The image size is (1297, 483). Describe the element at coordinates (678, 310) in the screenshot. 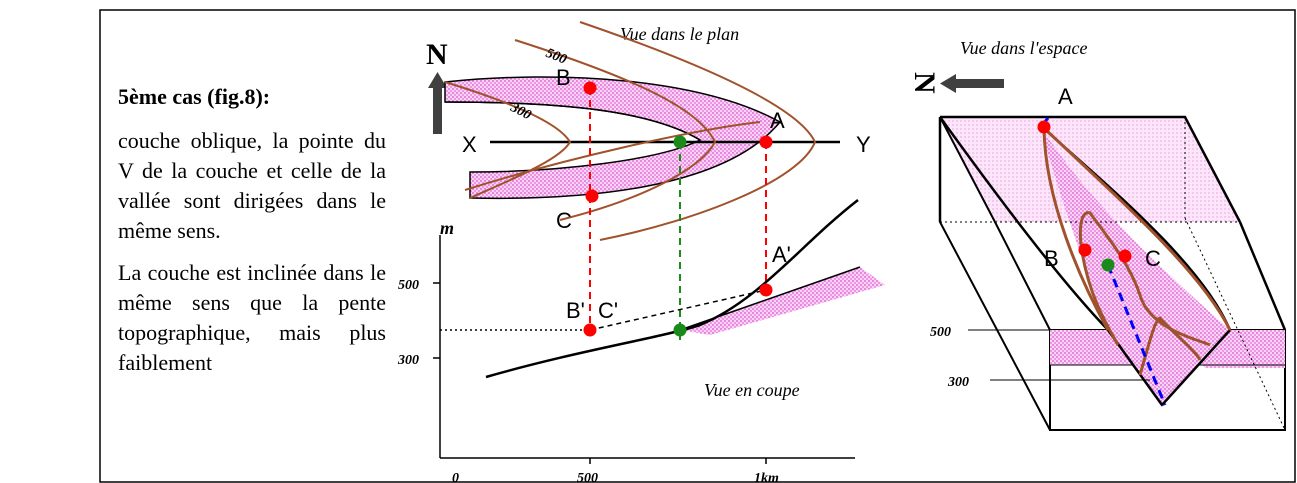

I see `dashed-bc-line` at that location.